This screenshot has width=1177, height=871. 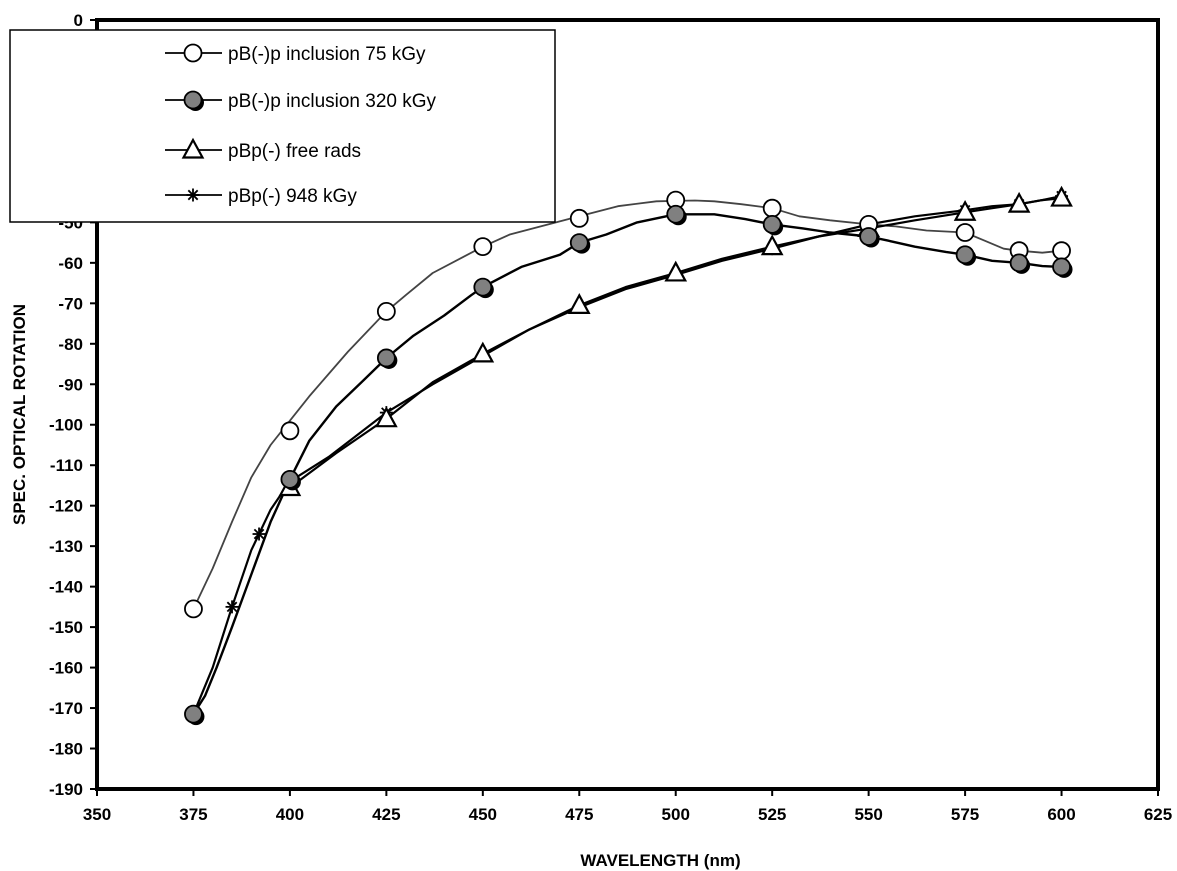 I want to click on y-tick-label: -70, so click(x=70, y=303).